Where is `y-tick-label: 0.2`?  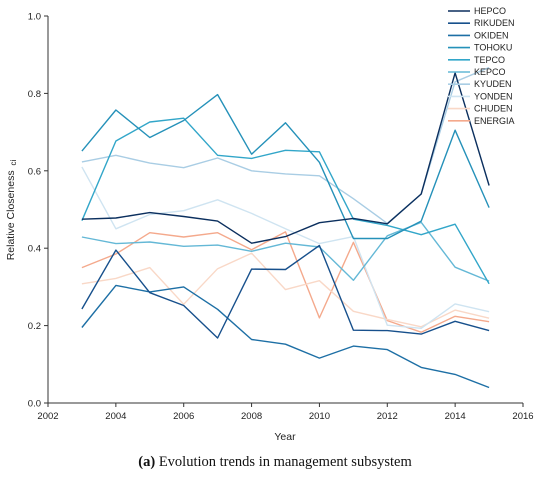 y-tick-label: 0.2 is located at coordinates (34, 326).